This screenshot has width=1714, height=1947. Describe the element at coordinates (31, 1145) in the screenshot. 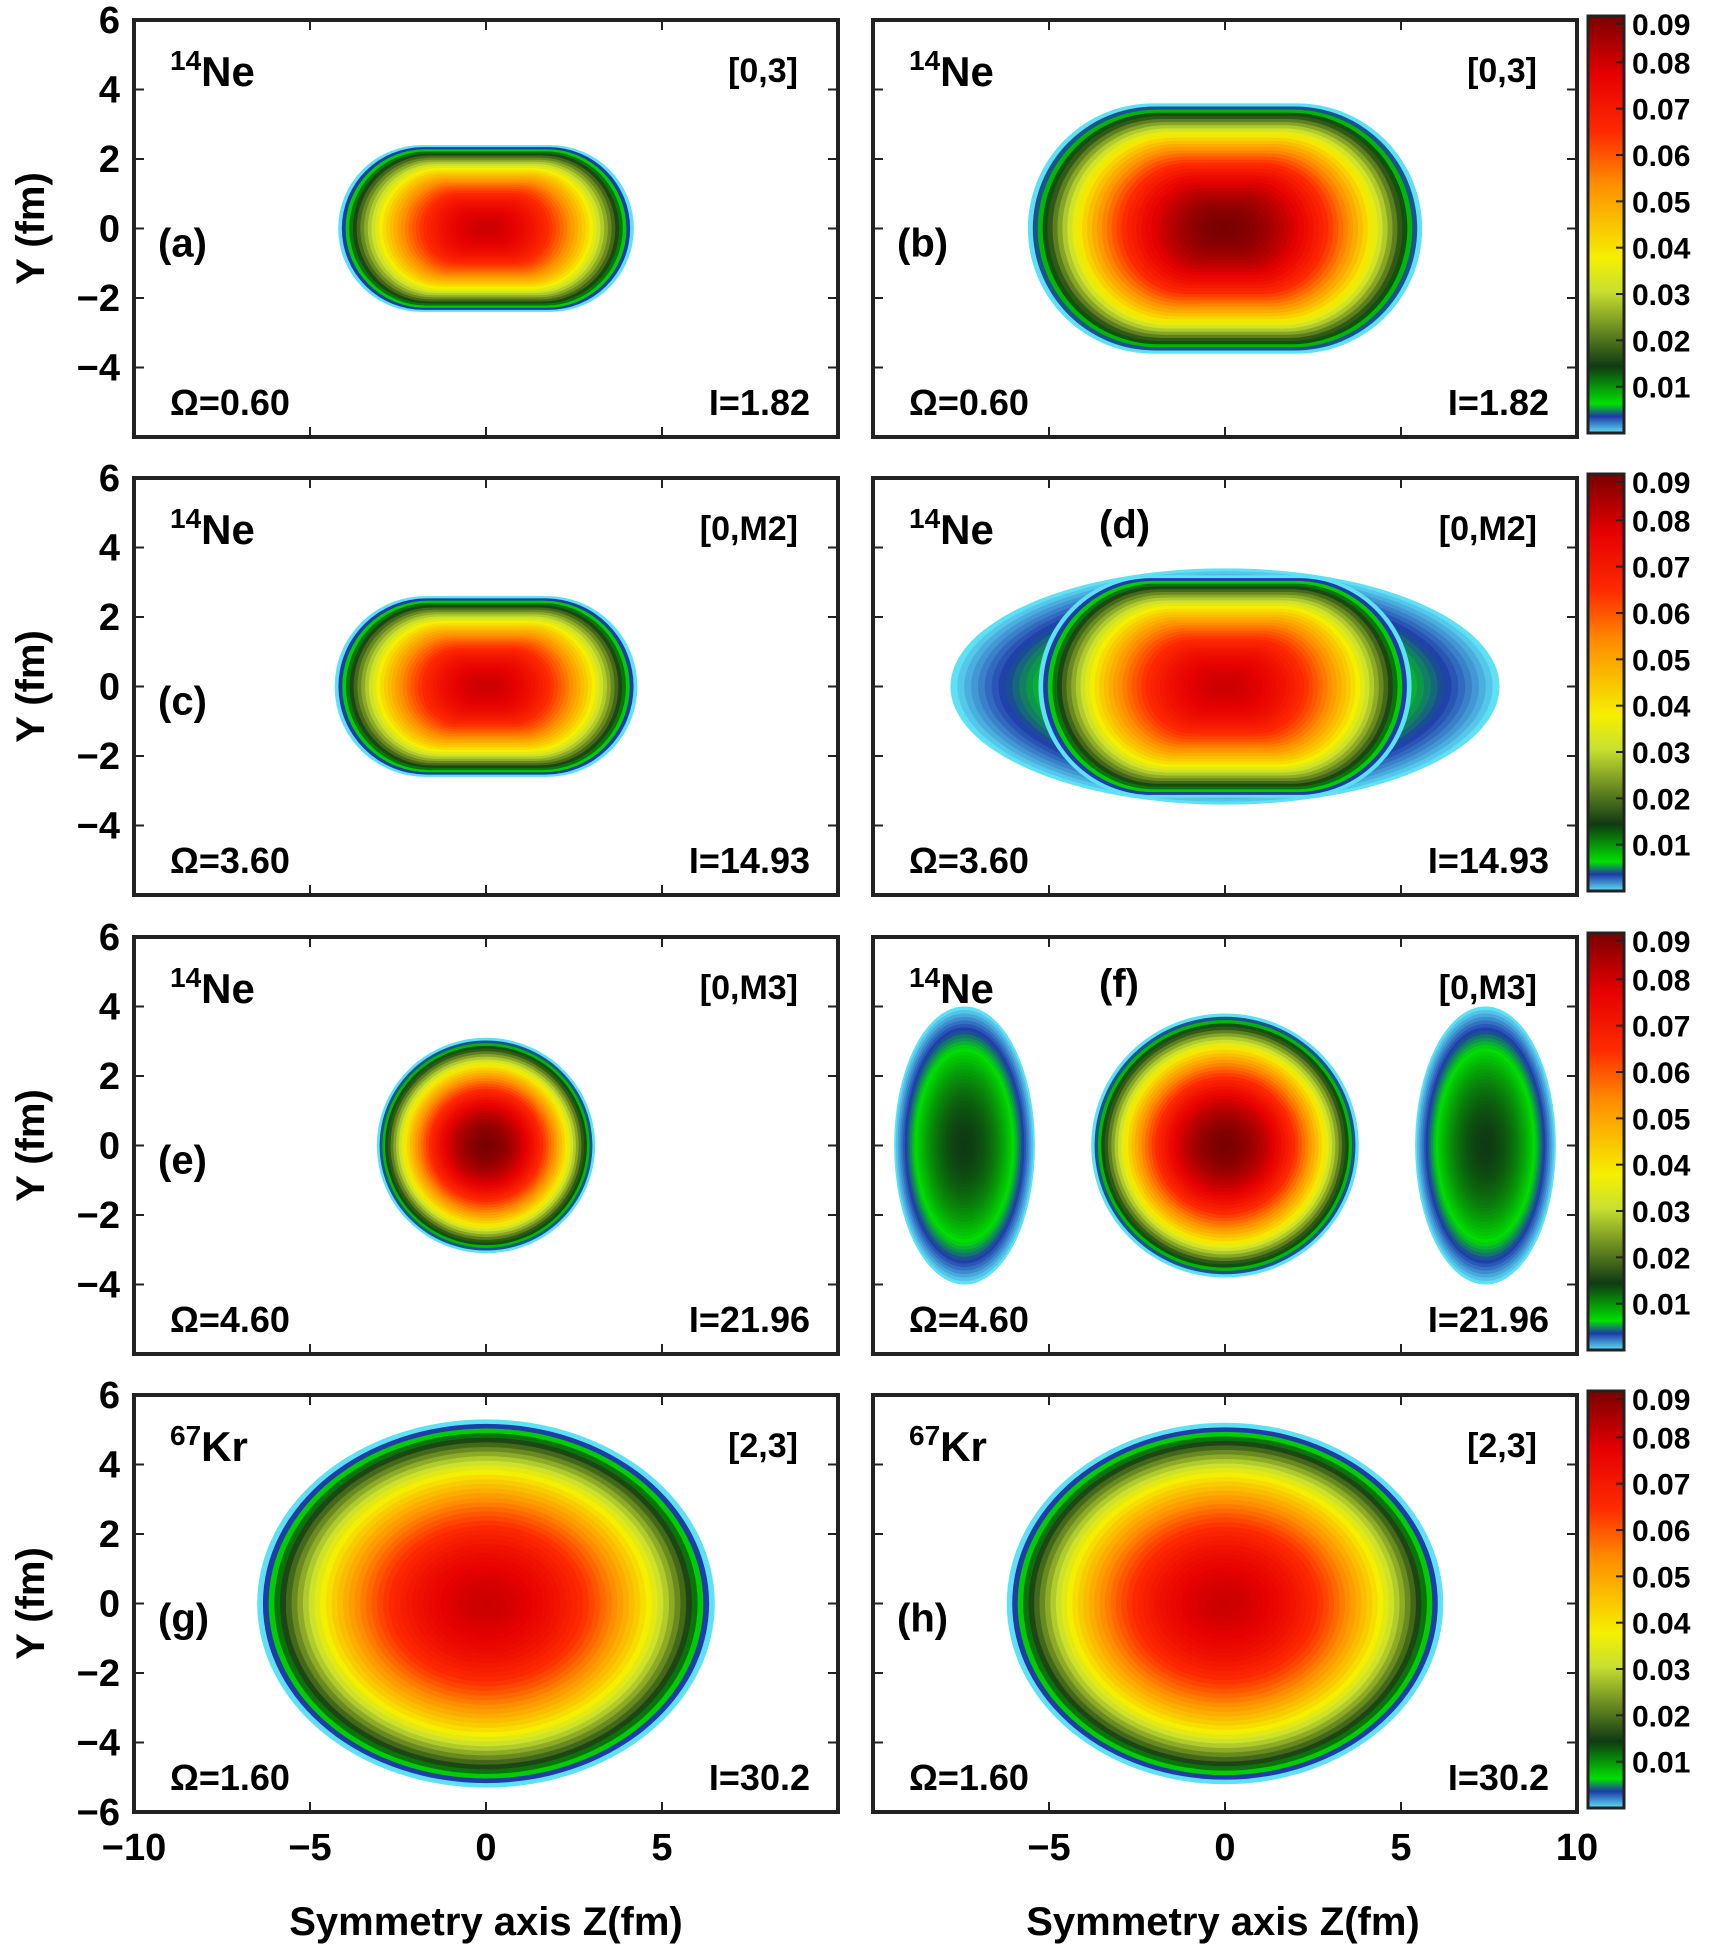

I see `y-axis-label: Y (fm)` at that location.